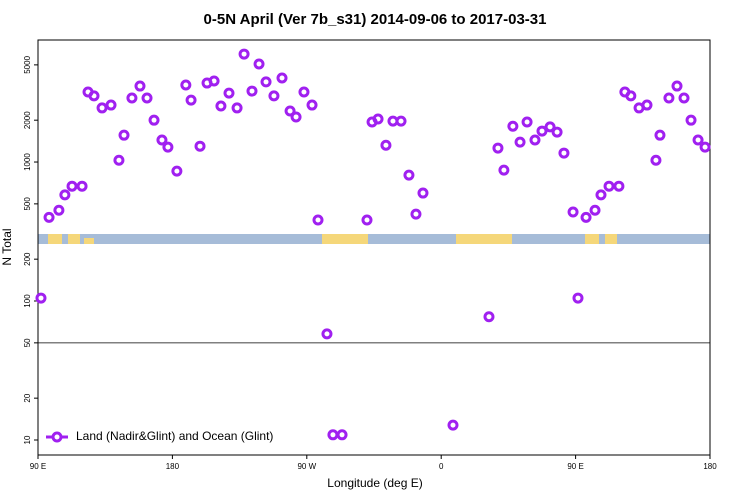 This screenshot has width=750, height=500. What do you see at coordinates (57, 437) in the screenshot?
I see `legend-marker` at bounding box center [57, 437].